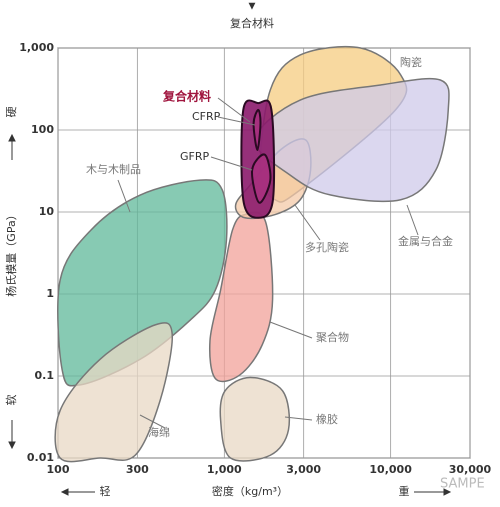 The height and width of the screenshot is (507, 500). What do you see at coordinates (425, 241) in the screenshot?
I see `region-label: 金属与合金` at bounding box center [425, 241].